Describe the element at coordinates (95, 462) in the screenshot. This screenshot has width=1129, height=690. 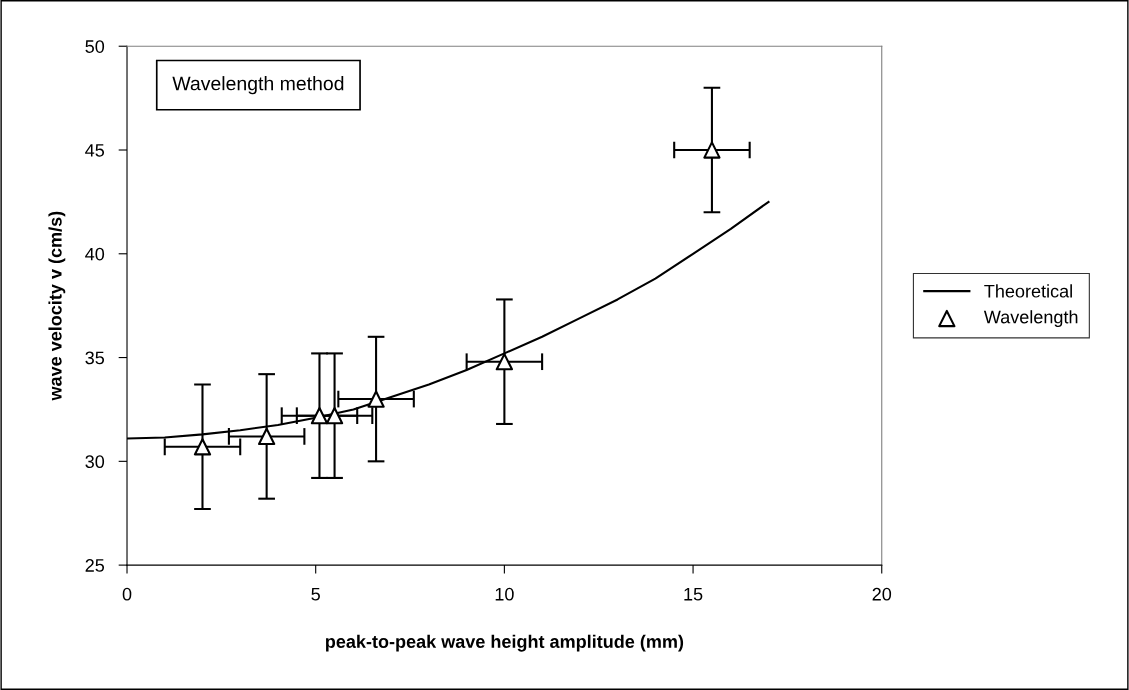
I see `y-tick-label: 30` at that location.